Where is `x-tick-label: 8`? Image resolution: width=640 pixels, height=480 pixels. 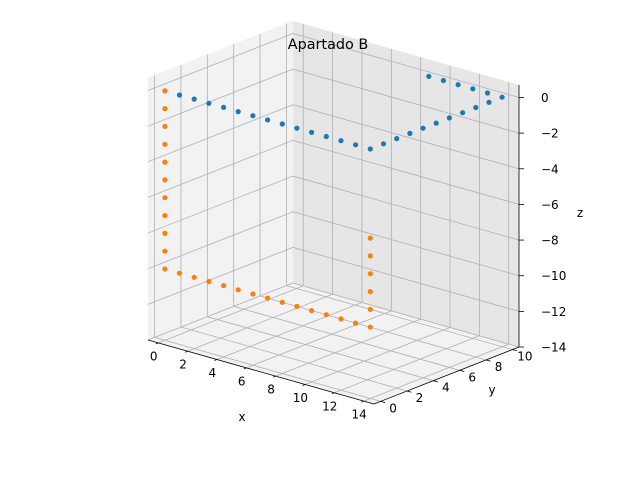
x-tick-label: 8 is located at coordinates (271, 390).